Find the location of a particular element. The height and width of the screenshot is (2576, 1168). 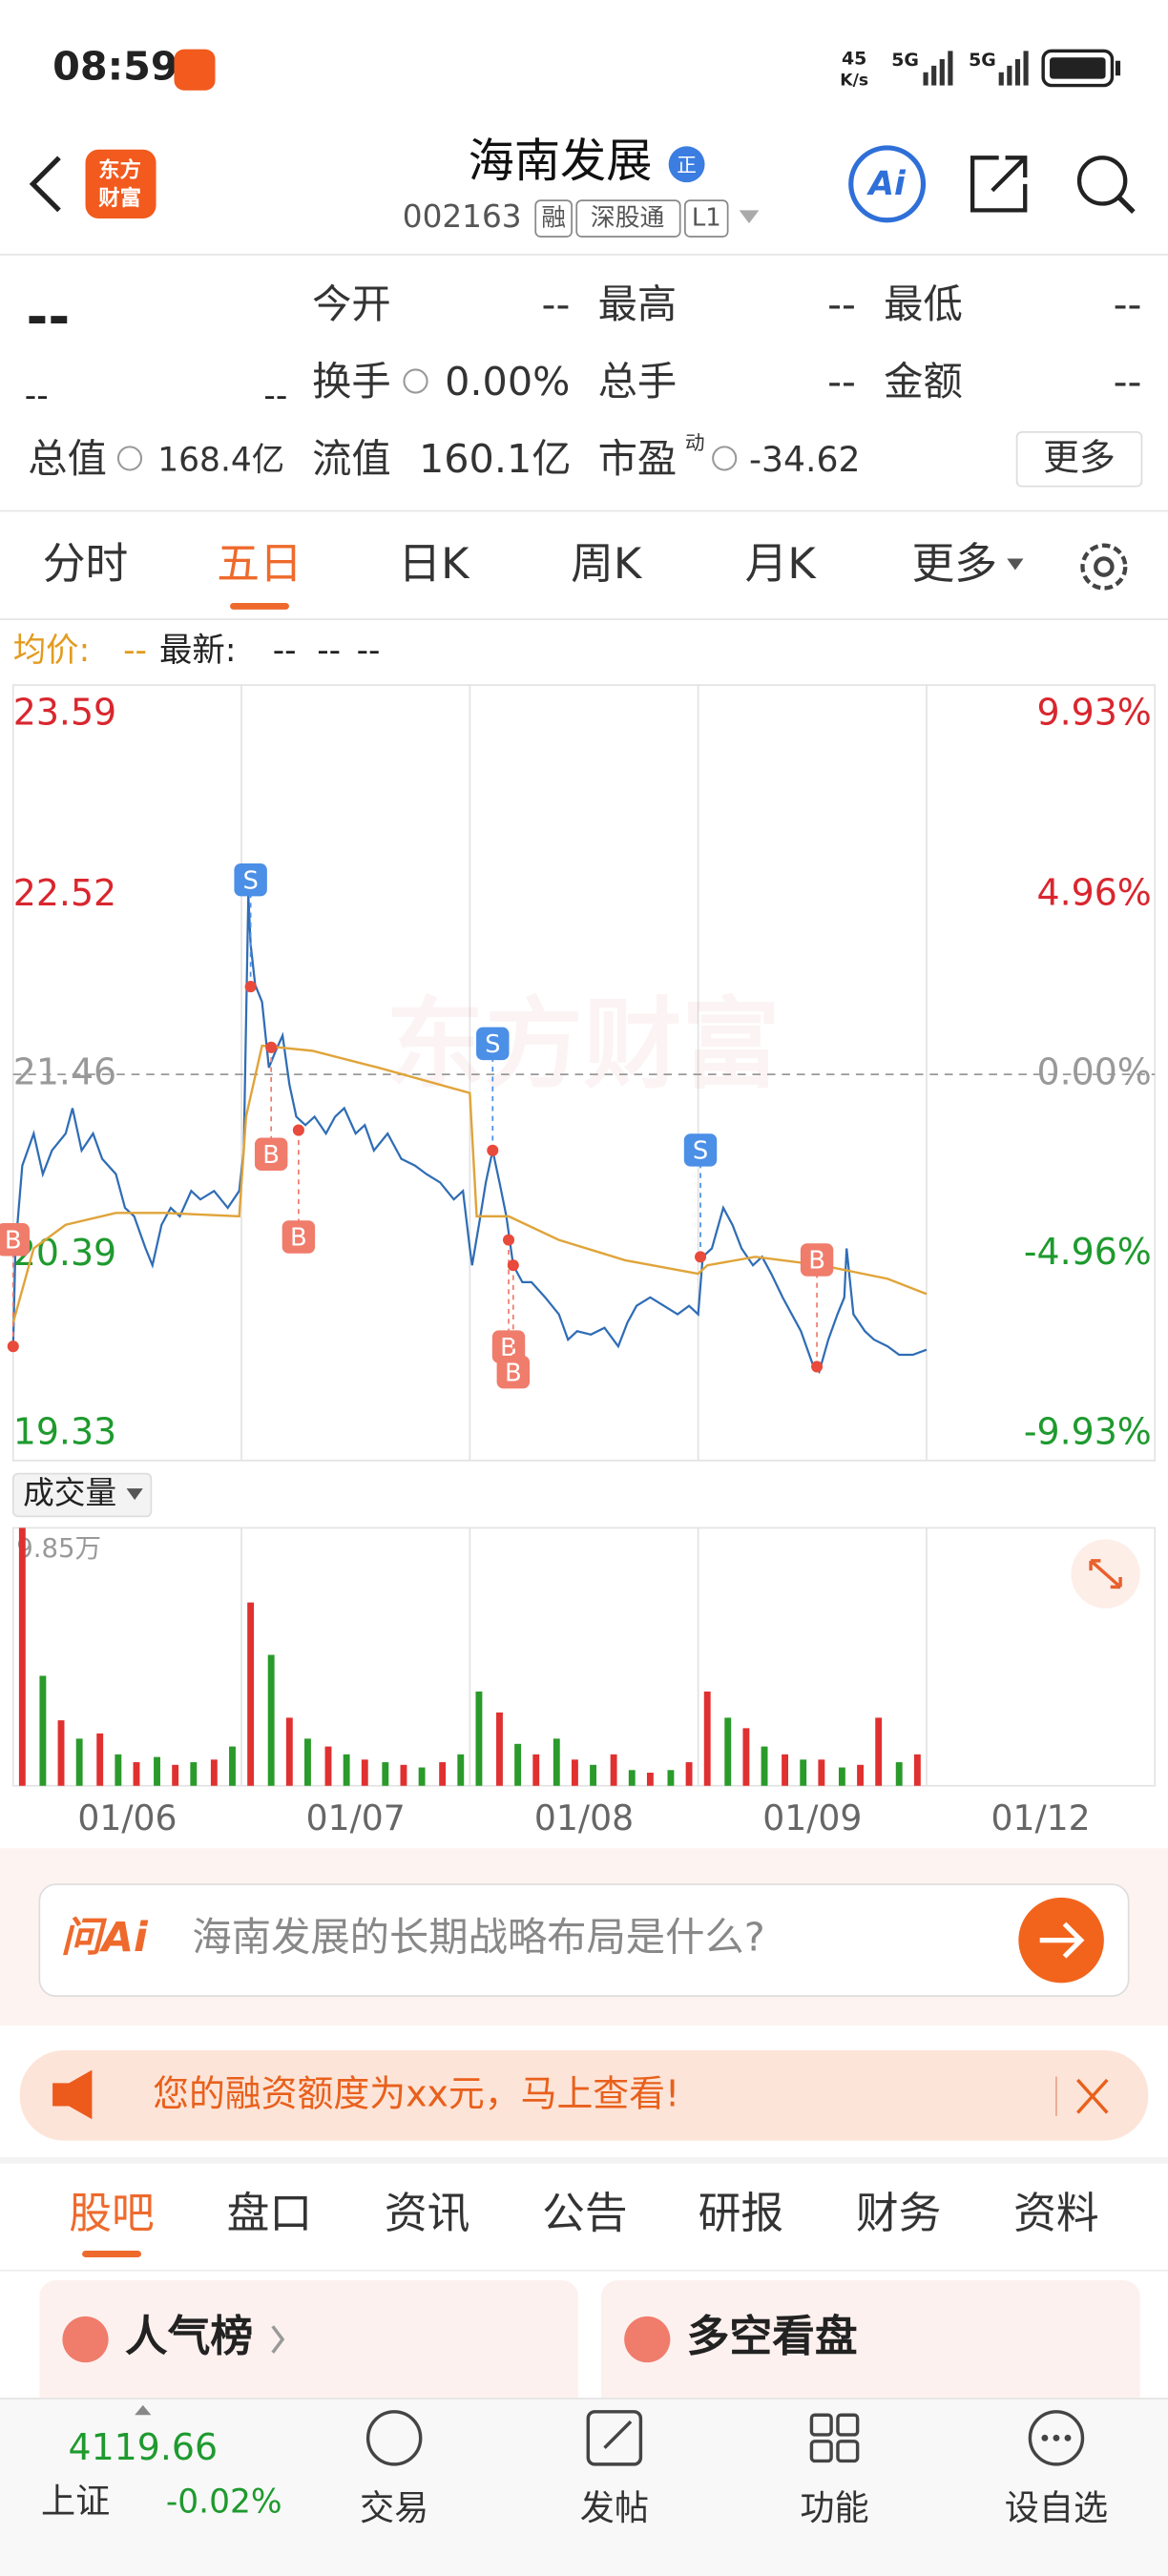

period-tab: 分时 is located at coordinates (86, 563).